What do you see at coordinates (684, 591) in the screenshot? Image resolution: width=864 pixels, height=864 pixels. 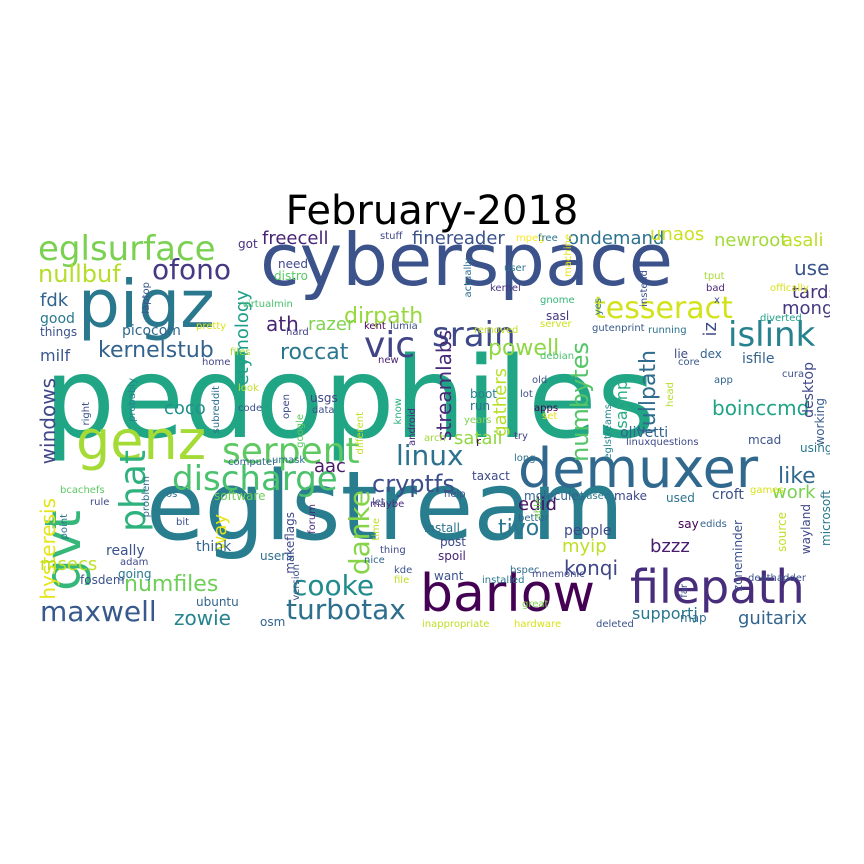 I see `cloud-word: far` at bounding box center [684, 591].